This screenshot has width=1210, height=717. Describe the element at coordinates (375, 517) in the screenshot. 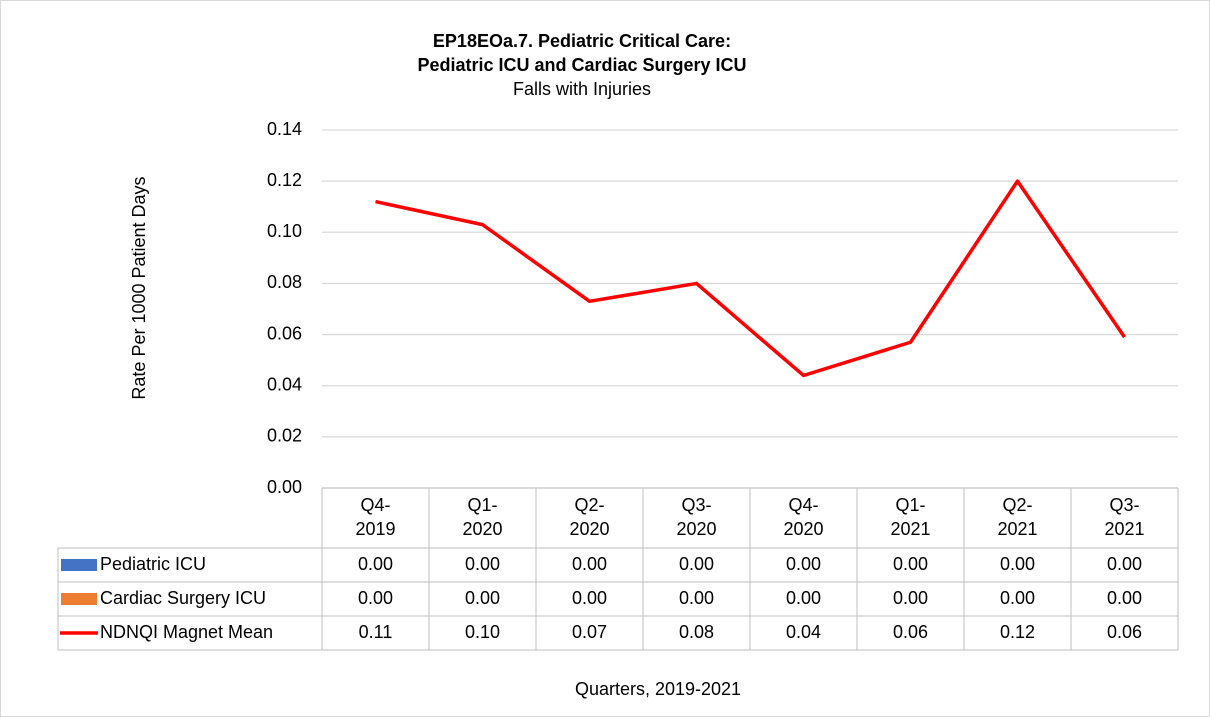

I see `x-tick-label: Q4-2019` at that location.